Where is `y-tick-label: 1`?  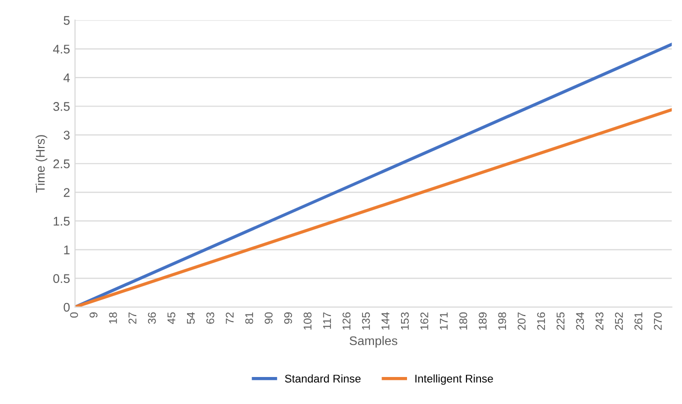 y-tick-label: 1 is located at coordinates (67, 250).